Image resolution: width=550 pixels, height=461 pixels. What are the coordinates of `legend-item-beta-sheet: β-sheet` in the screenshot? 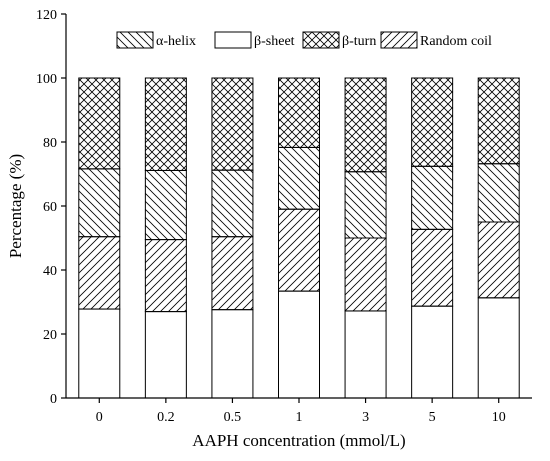 It's located at (254, 40).